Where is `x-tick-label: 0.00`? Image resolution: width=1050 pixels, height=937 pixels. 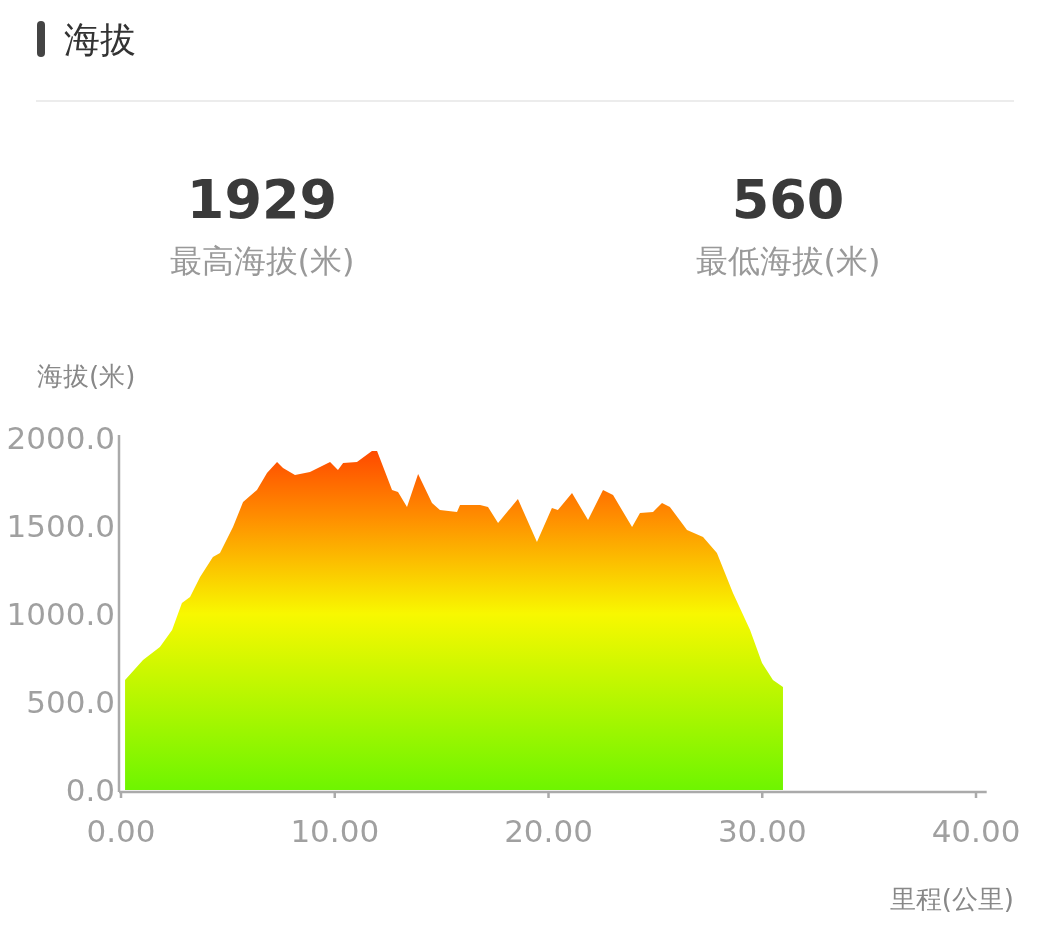 x-tick-label: 0.00 is located at coordinates (121, 831).